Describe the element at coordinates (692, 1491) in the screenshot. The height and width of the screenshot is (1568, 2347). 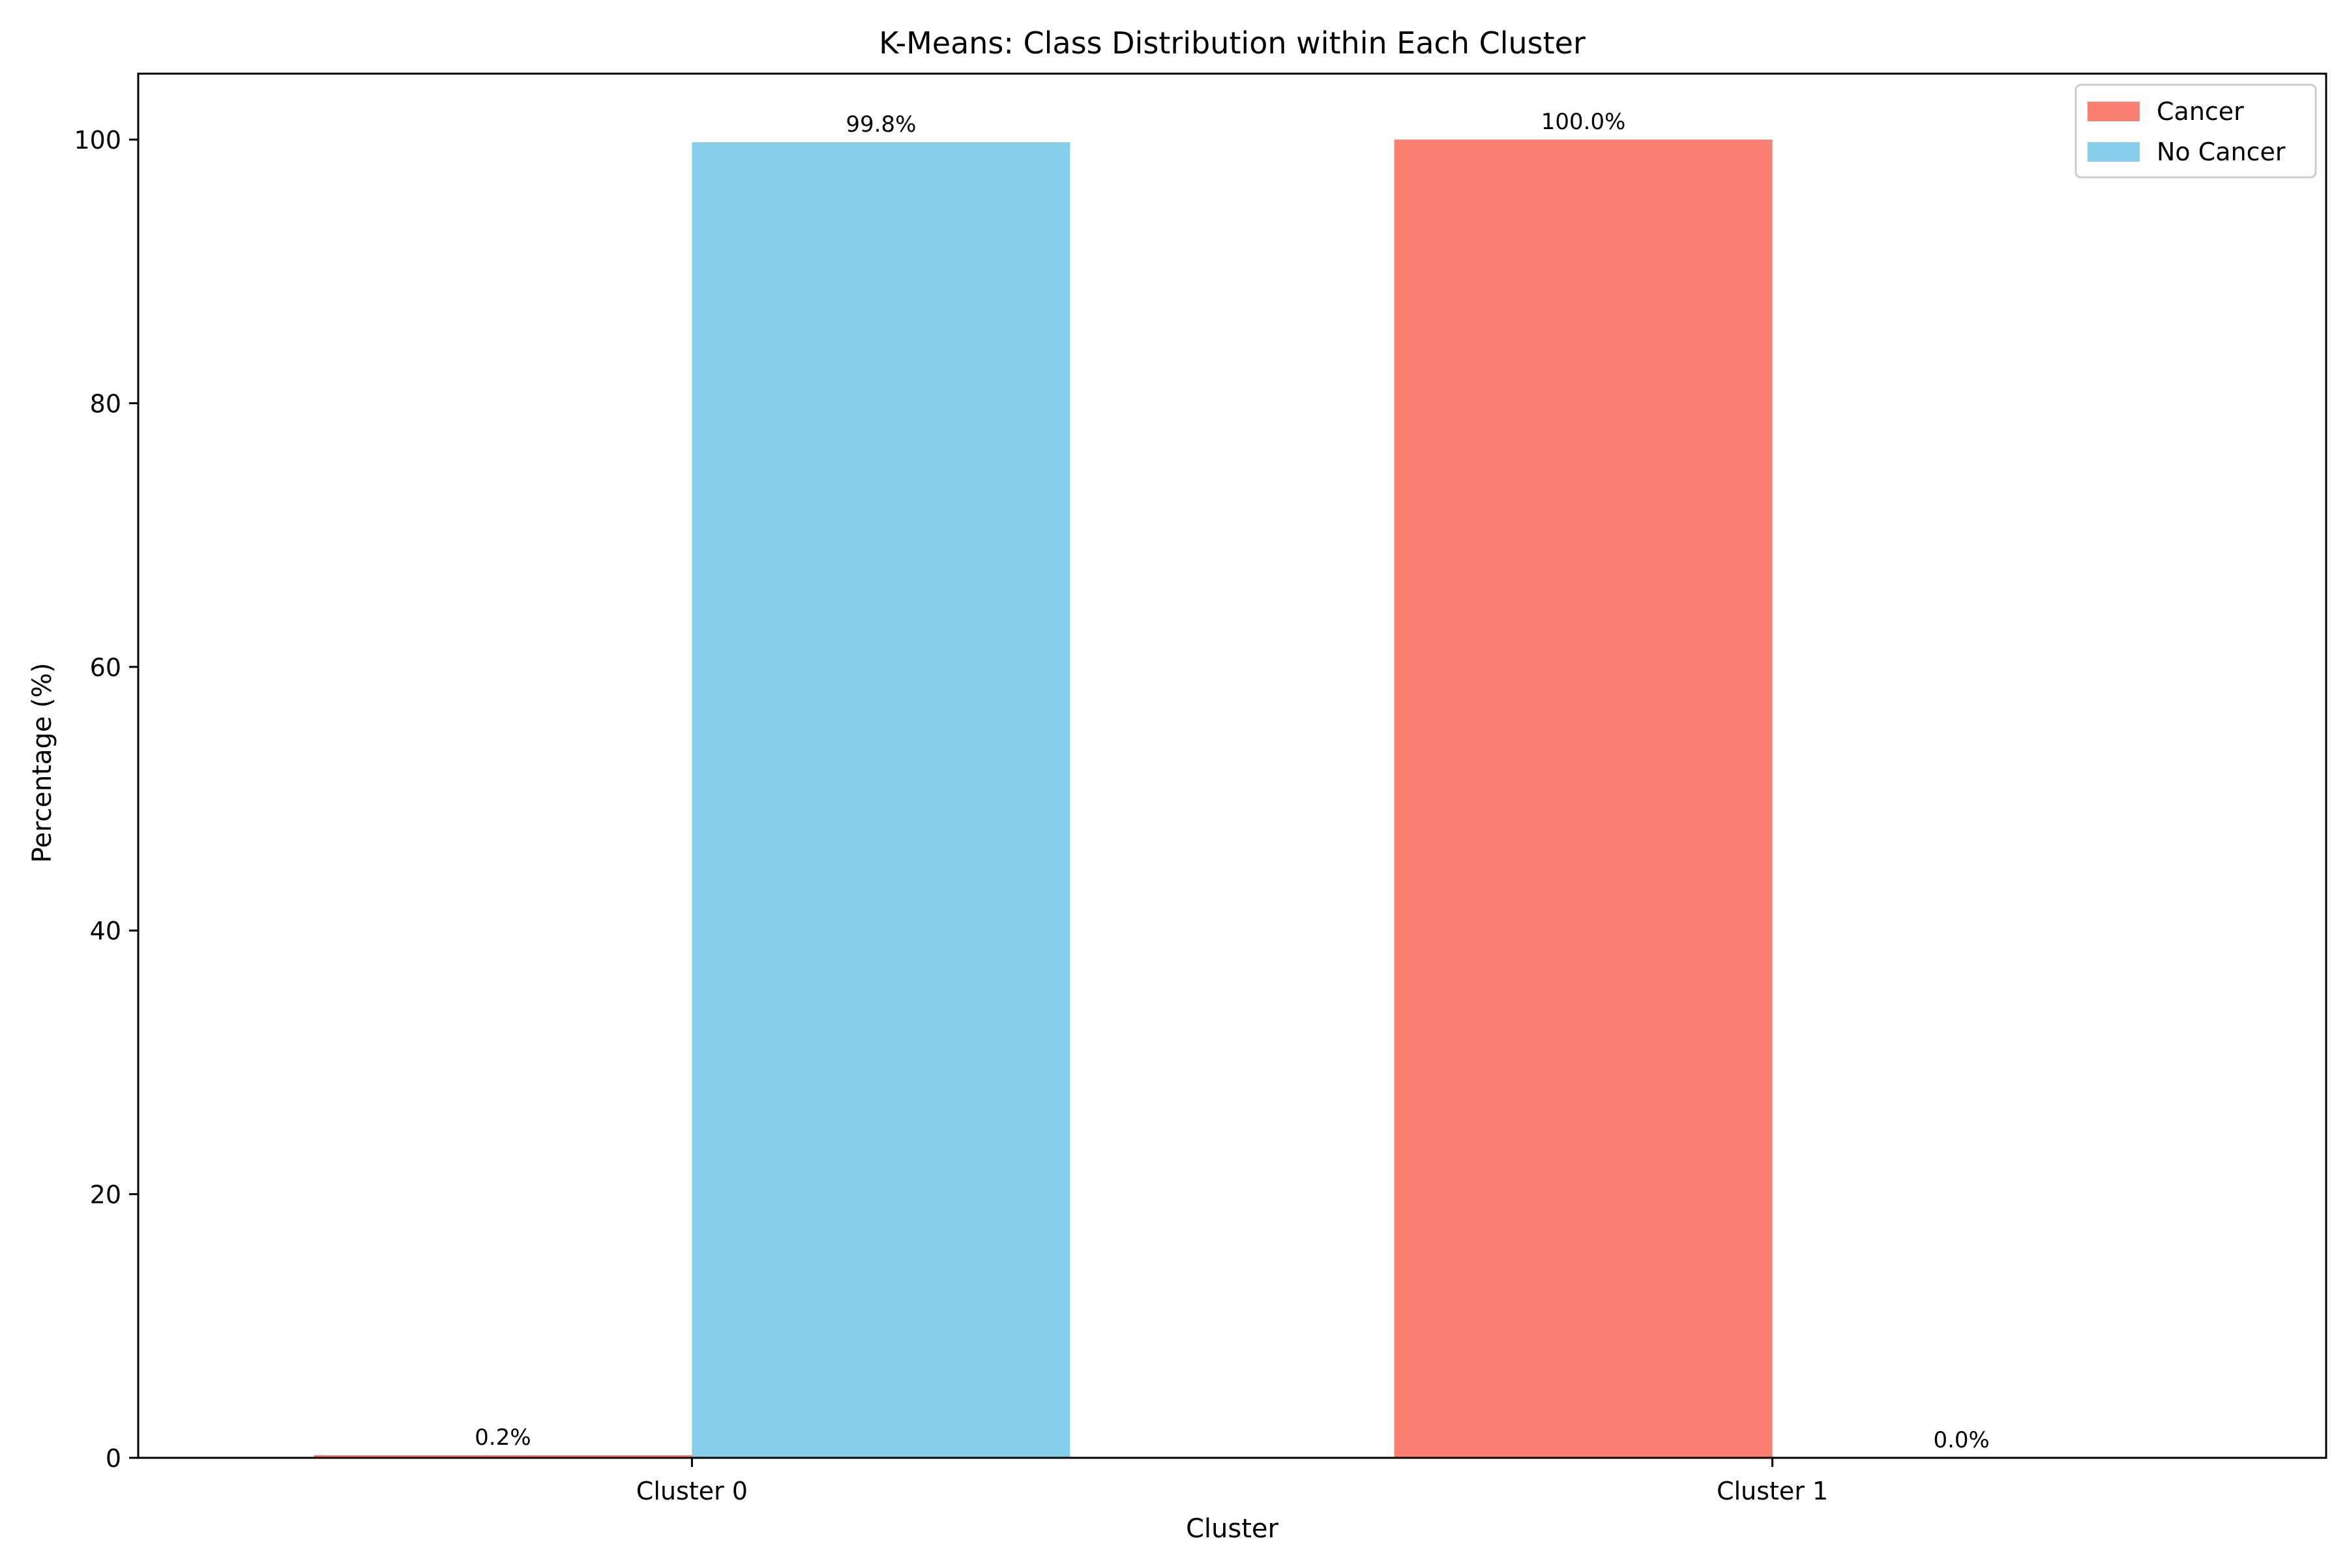
I see `x-tick-label-0: Cluster 0` at that location.